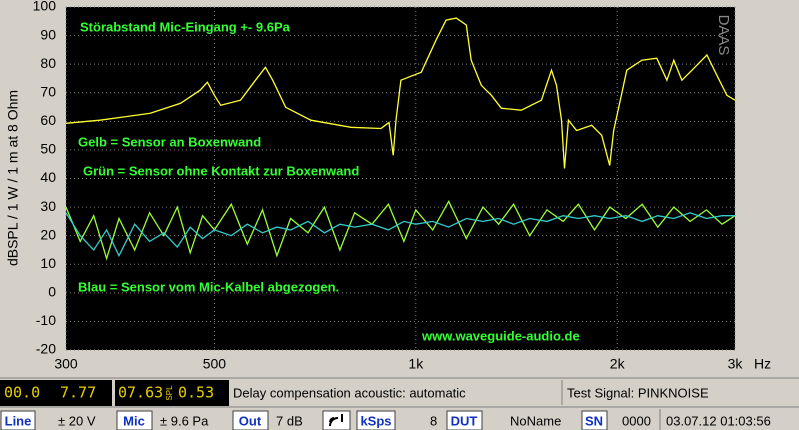 This screenshot has height=430, width=799. What do you see at coordinates (78, 393) in the screenshot?
I see `readout: 7.77` at bounding box center [78, 393].